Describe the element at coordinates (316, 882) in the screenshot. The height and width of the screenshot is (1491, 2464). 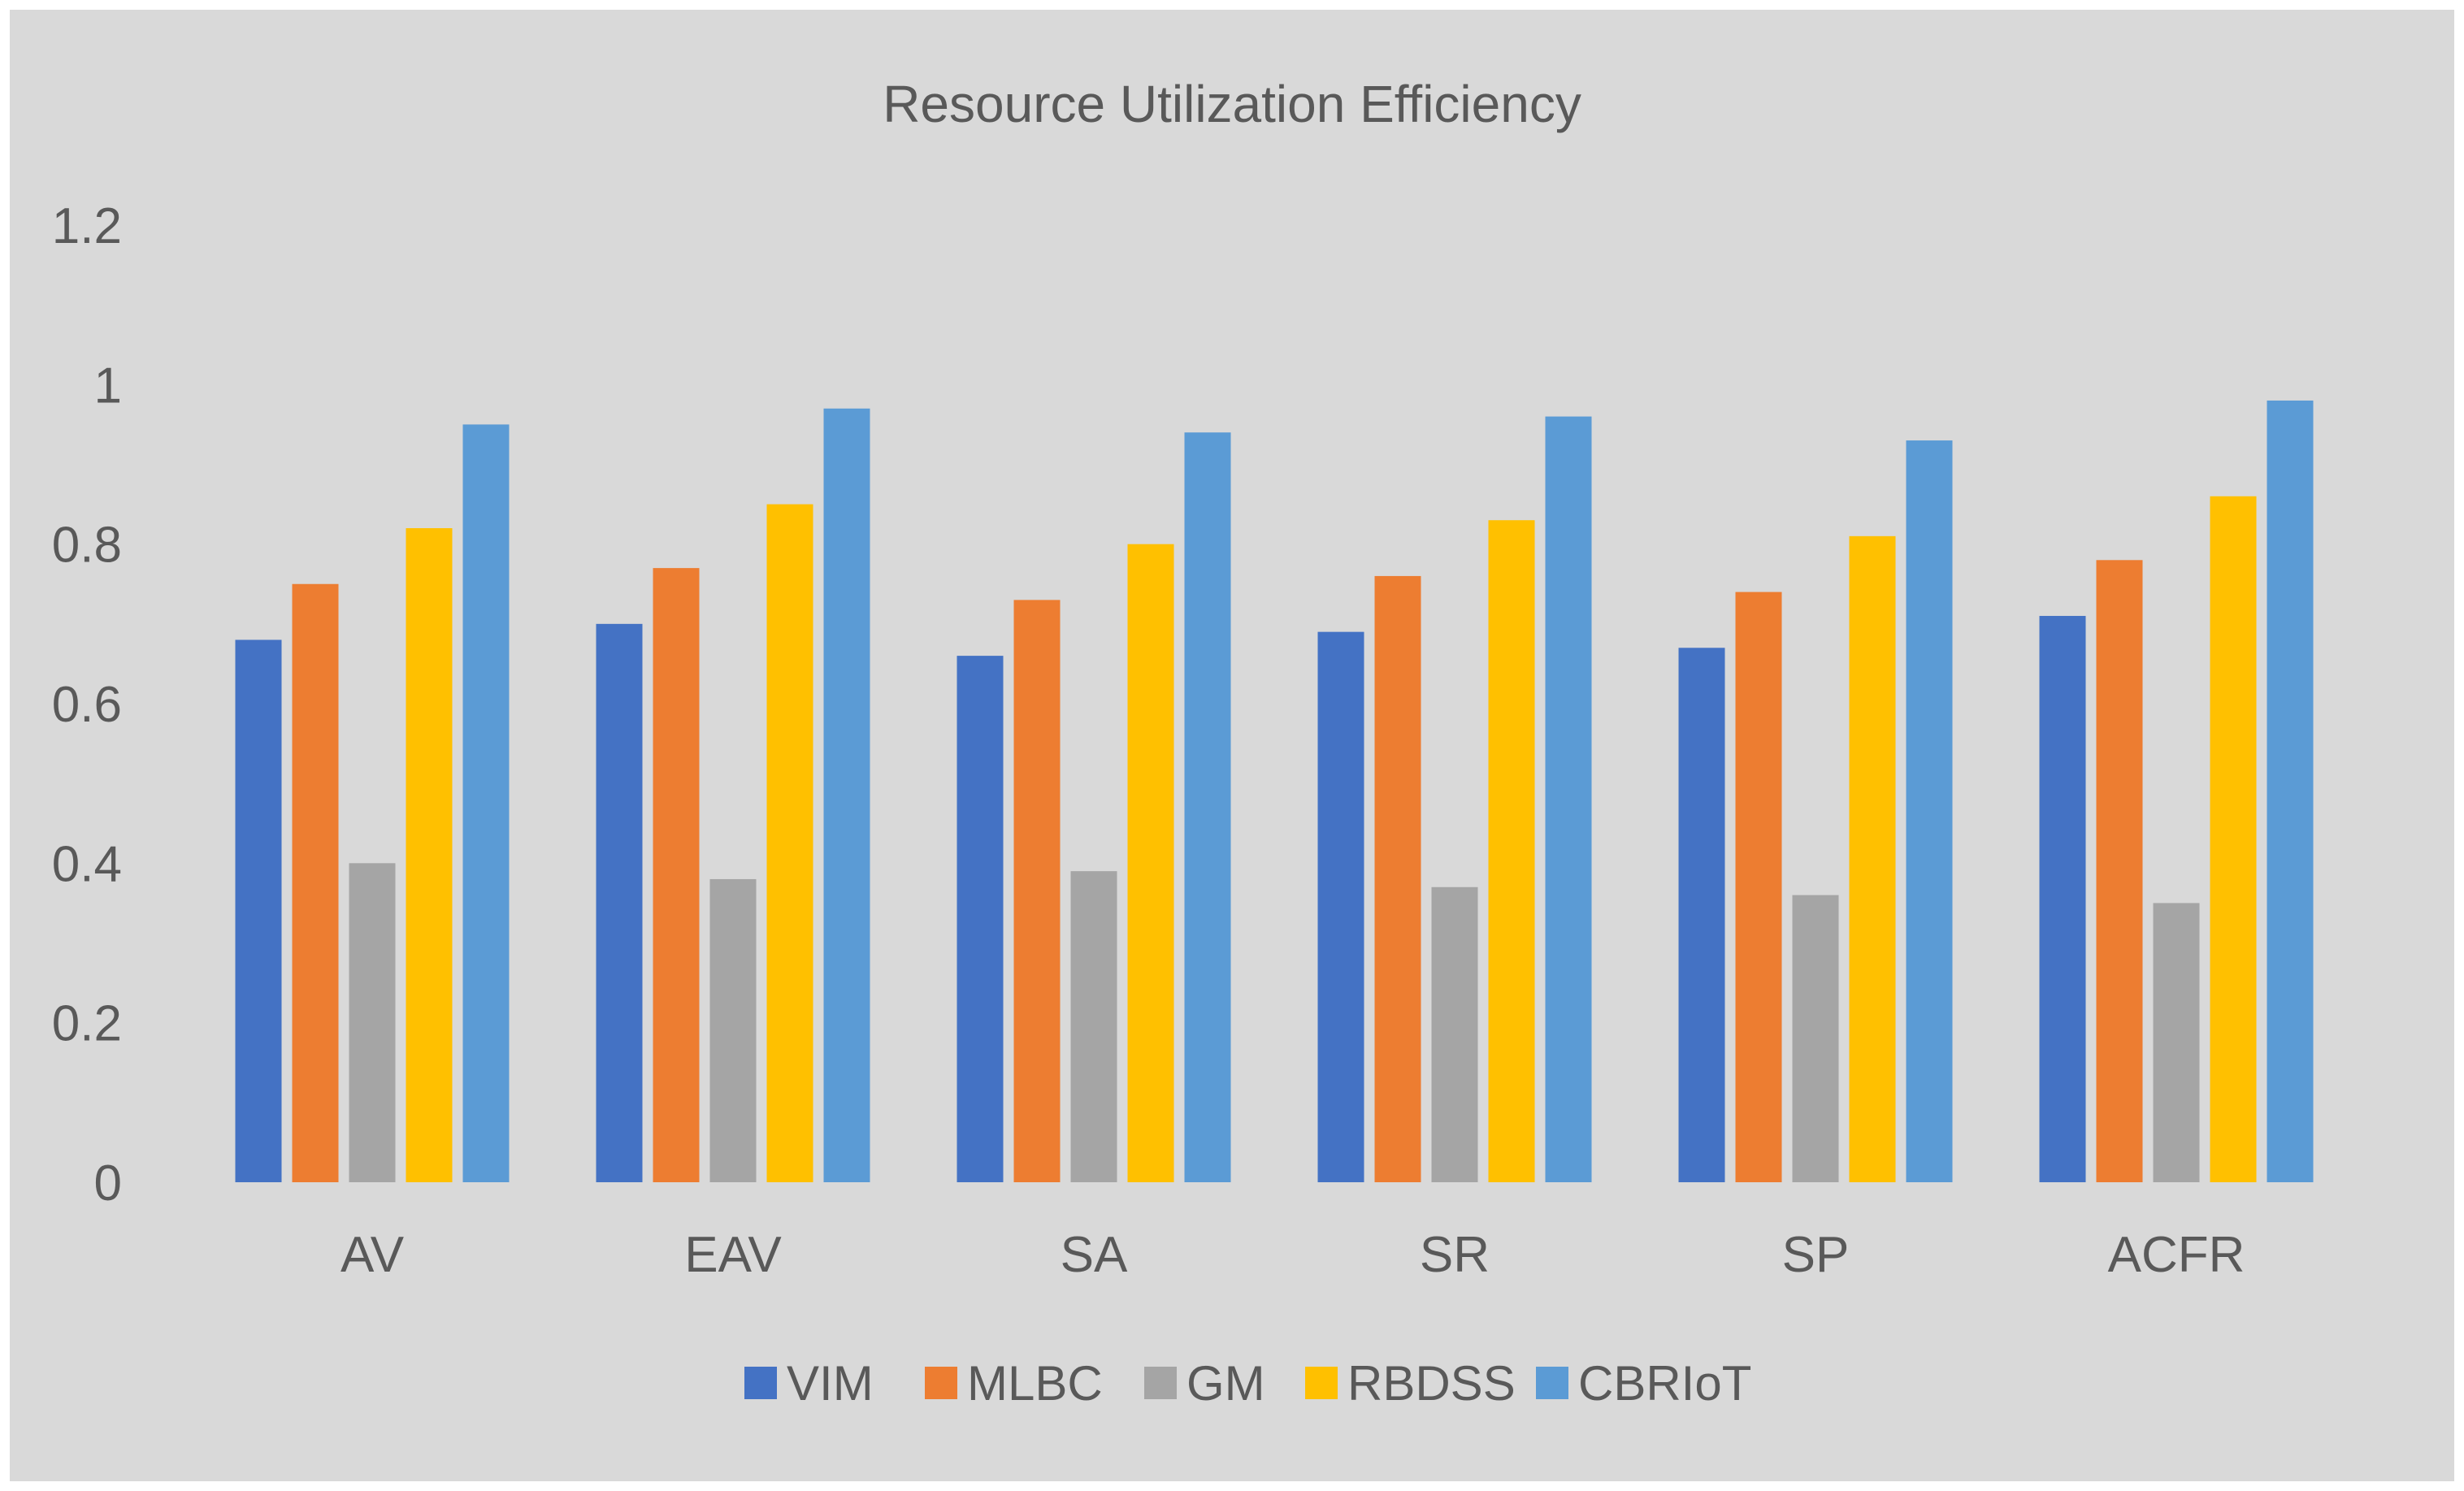
I see `bar-mlbc-av` at that location.